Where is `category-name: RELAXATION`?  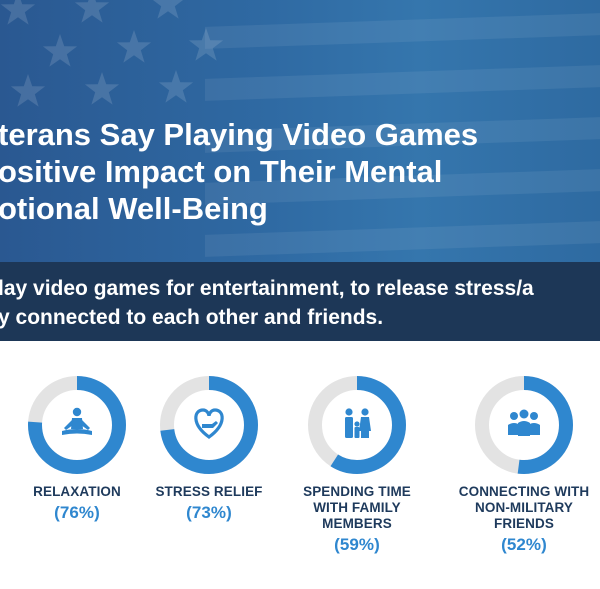
category-name: RELAXATION is located at coordinates (81, 492).